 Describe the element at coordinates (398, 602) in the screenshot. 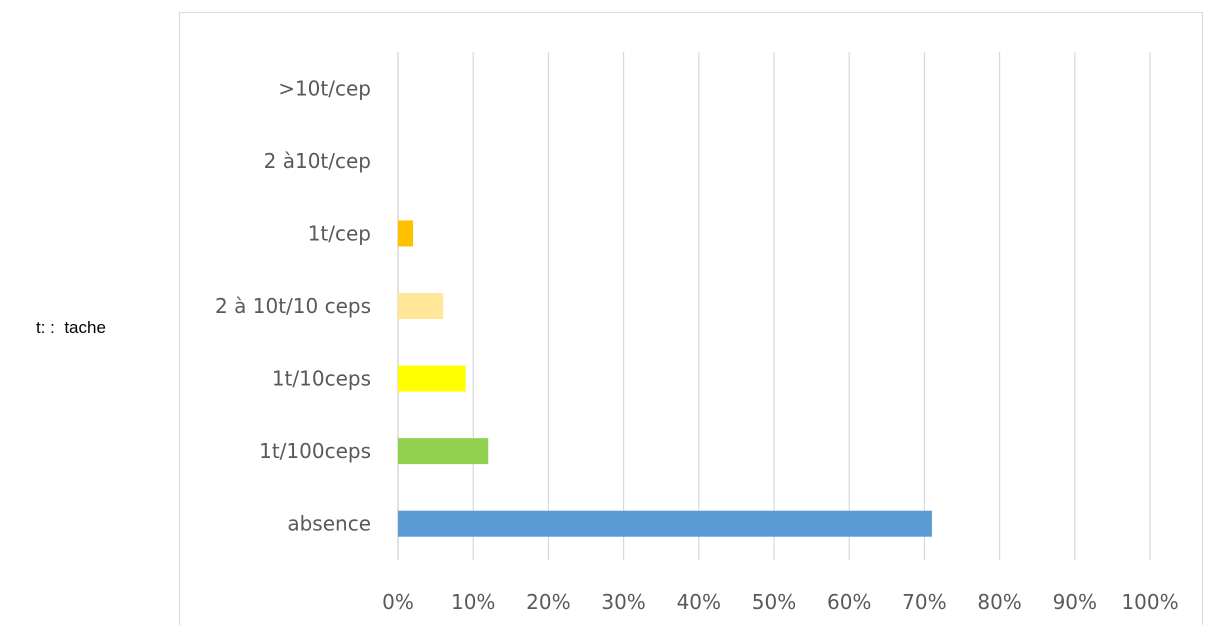

I see `x-tick-label: 0%` at that location.